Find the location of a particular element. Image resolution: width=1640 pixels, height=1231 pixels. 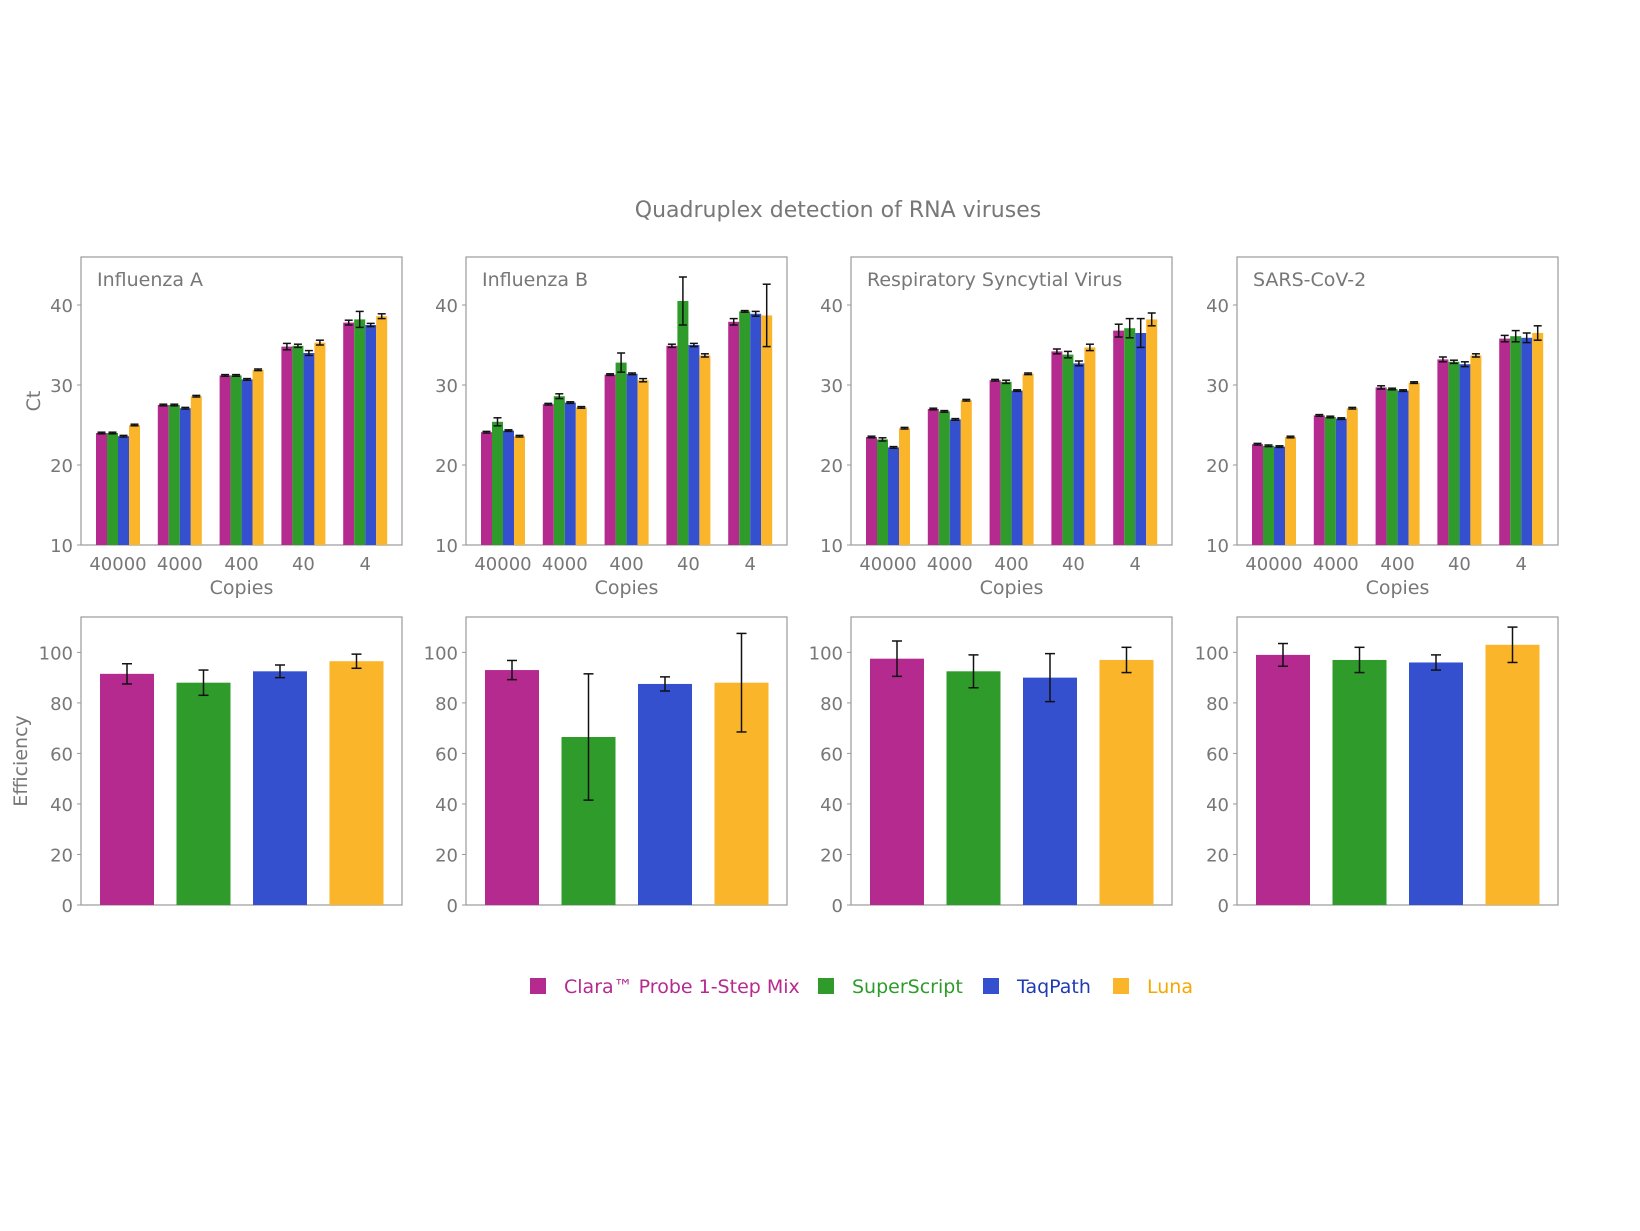

legend-label: SuperScript is located at coordinates (907, 987).